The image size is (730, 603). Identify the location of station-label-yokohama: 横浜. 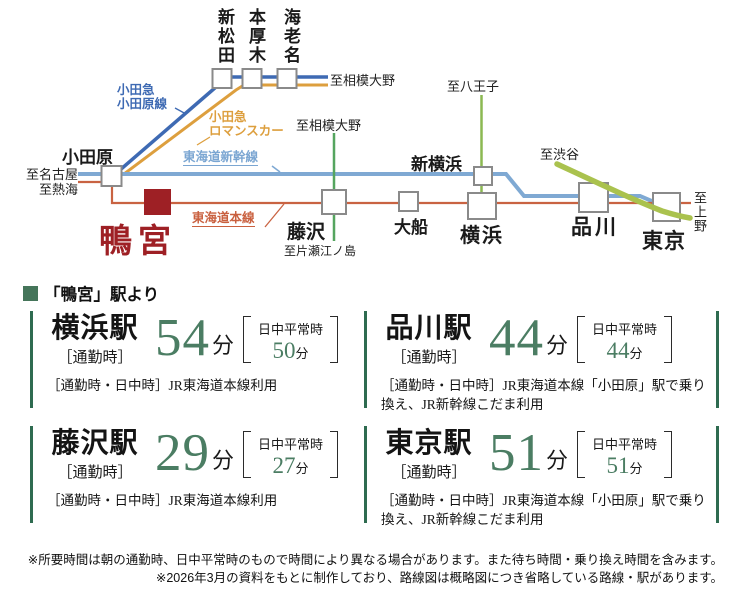
(482, 236).